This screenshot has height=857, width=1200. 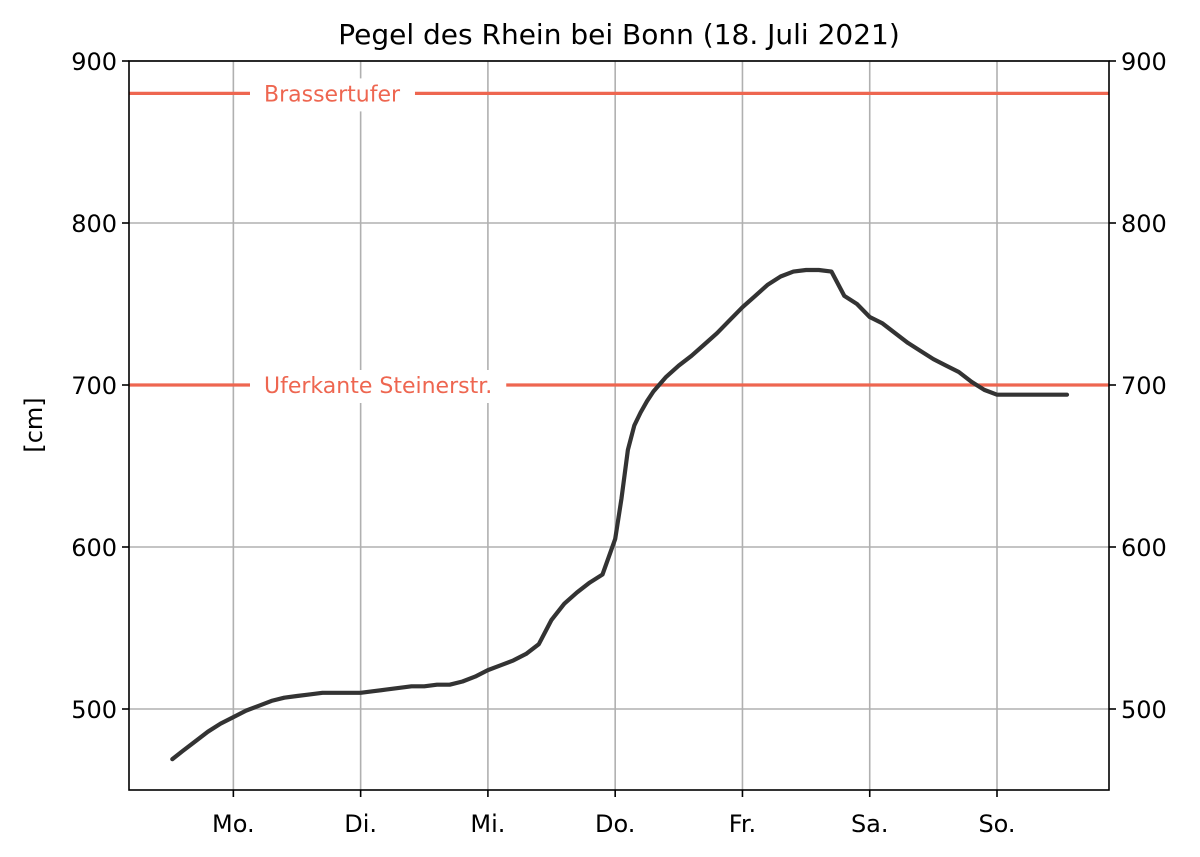 I want to click on threshold-label: Brassertufer, so click(x=332, y=94).